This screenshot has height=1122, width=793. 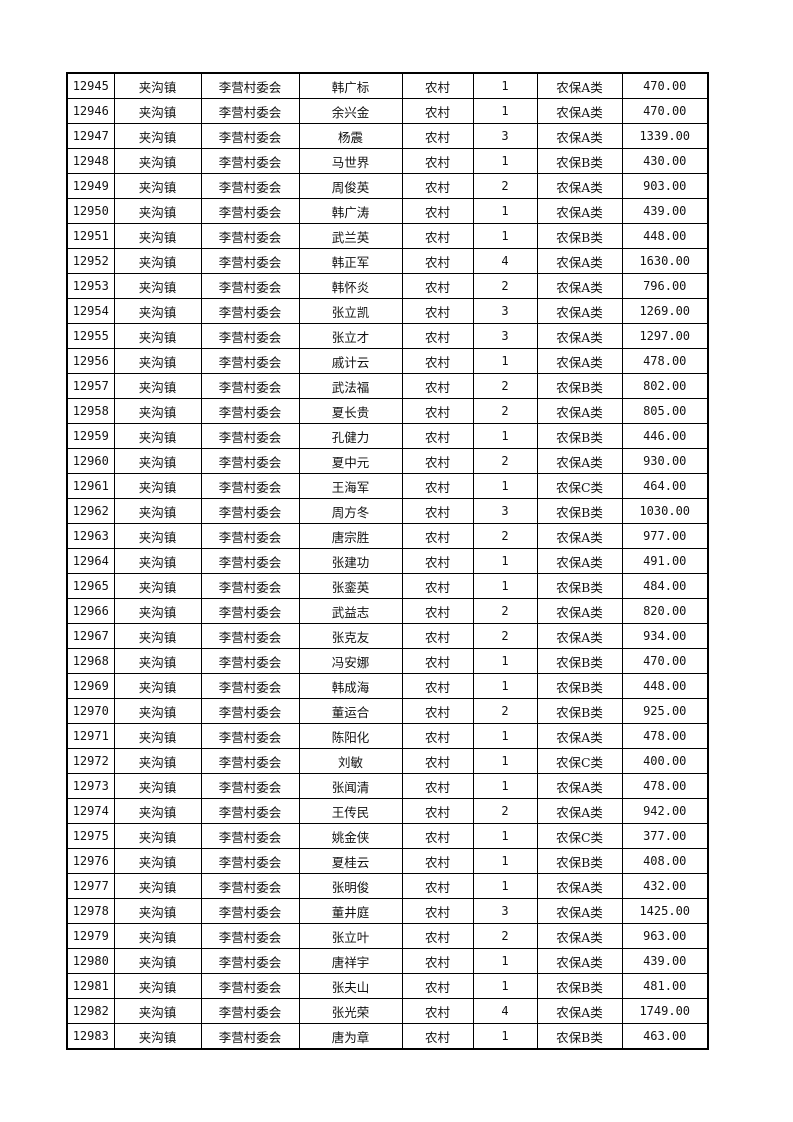 What do you see at coordinates (665, 1011) in the screenshot?
I see `cell-amount: 1749.00` at bounding box center [665, 1011].